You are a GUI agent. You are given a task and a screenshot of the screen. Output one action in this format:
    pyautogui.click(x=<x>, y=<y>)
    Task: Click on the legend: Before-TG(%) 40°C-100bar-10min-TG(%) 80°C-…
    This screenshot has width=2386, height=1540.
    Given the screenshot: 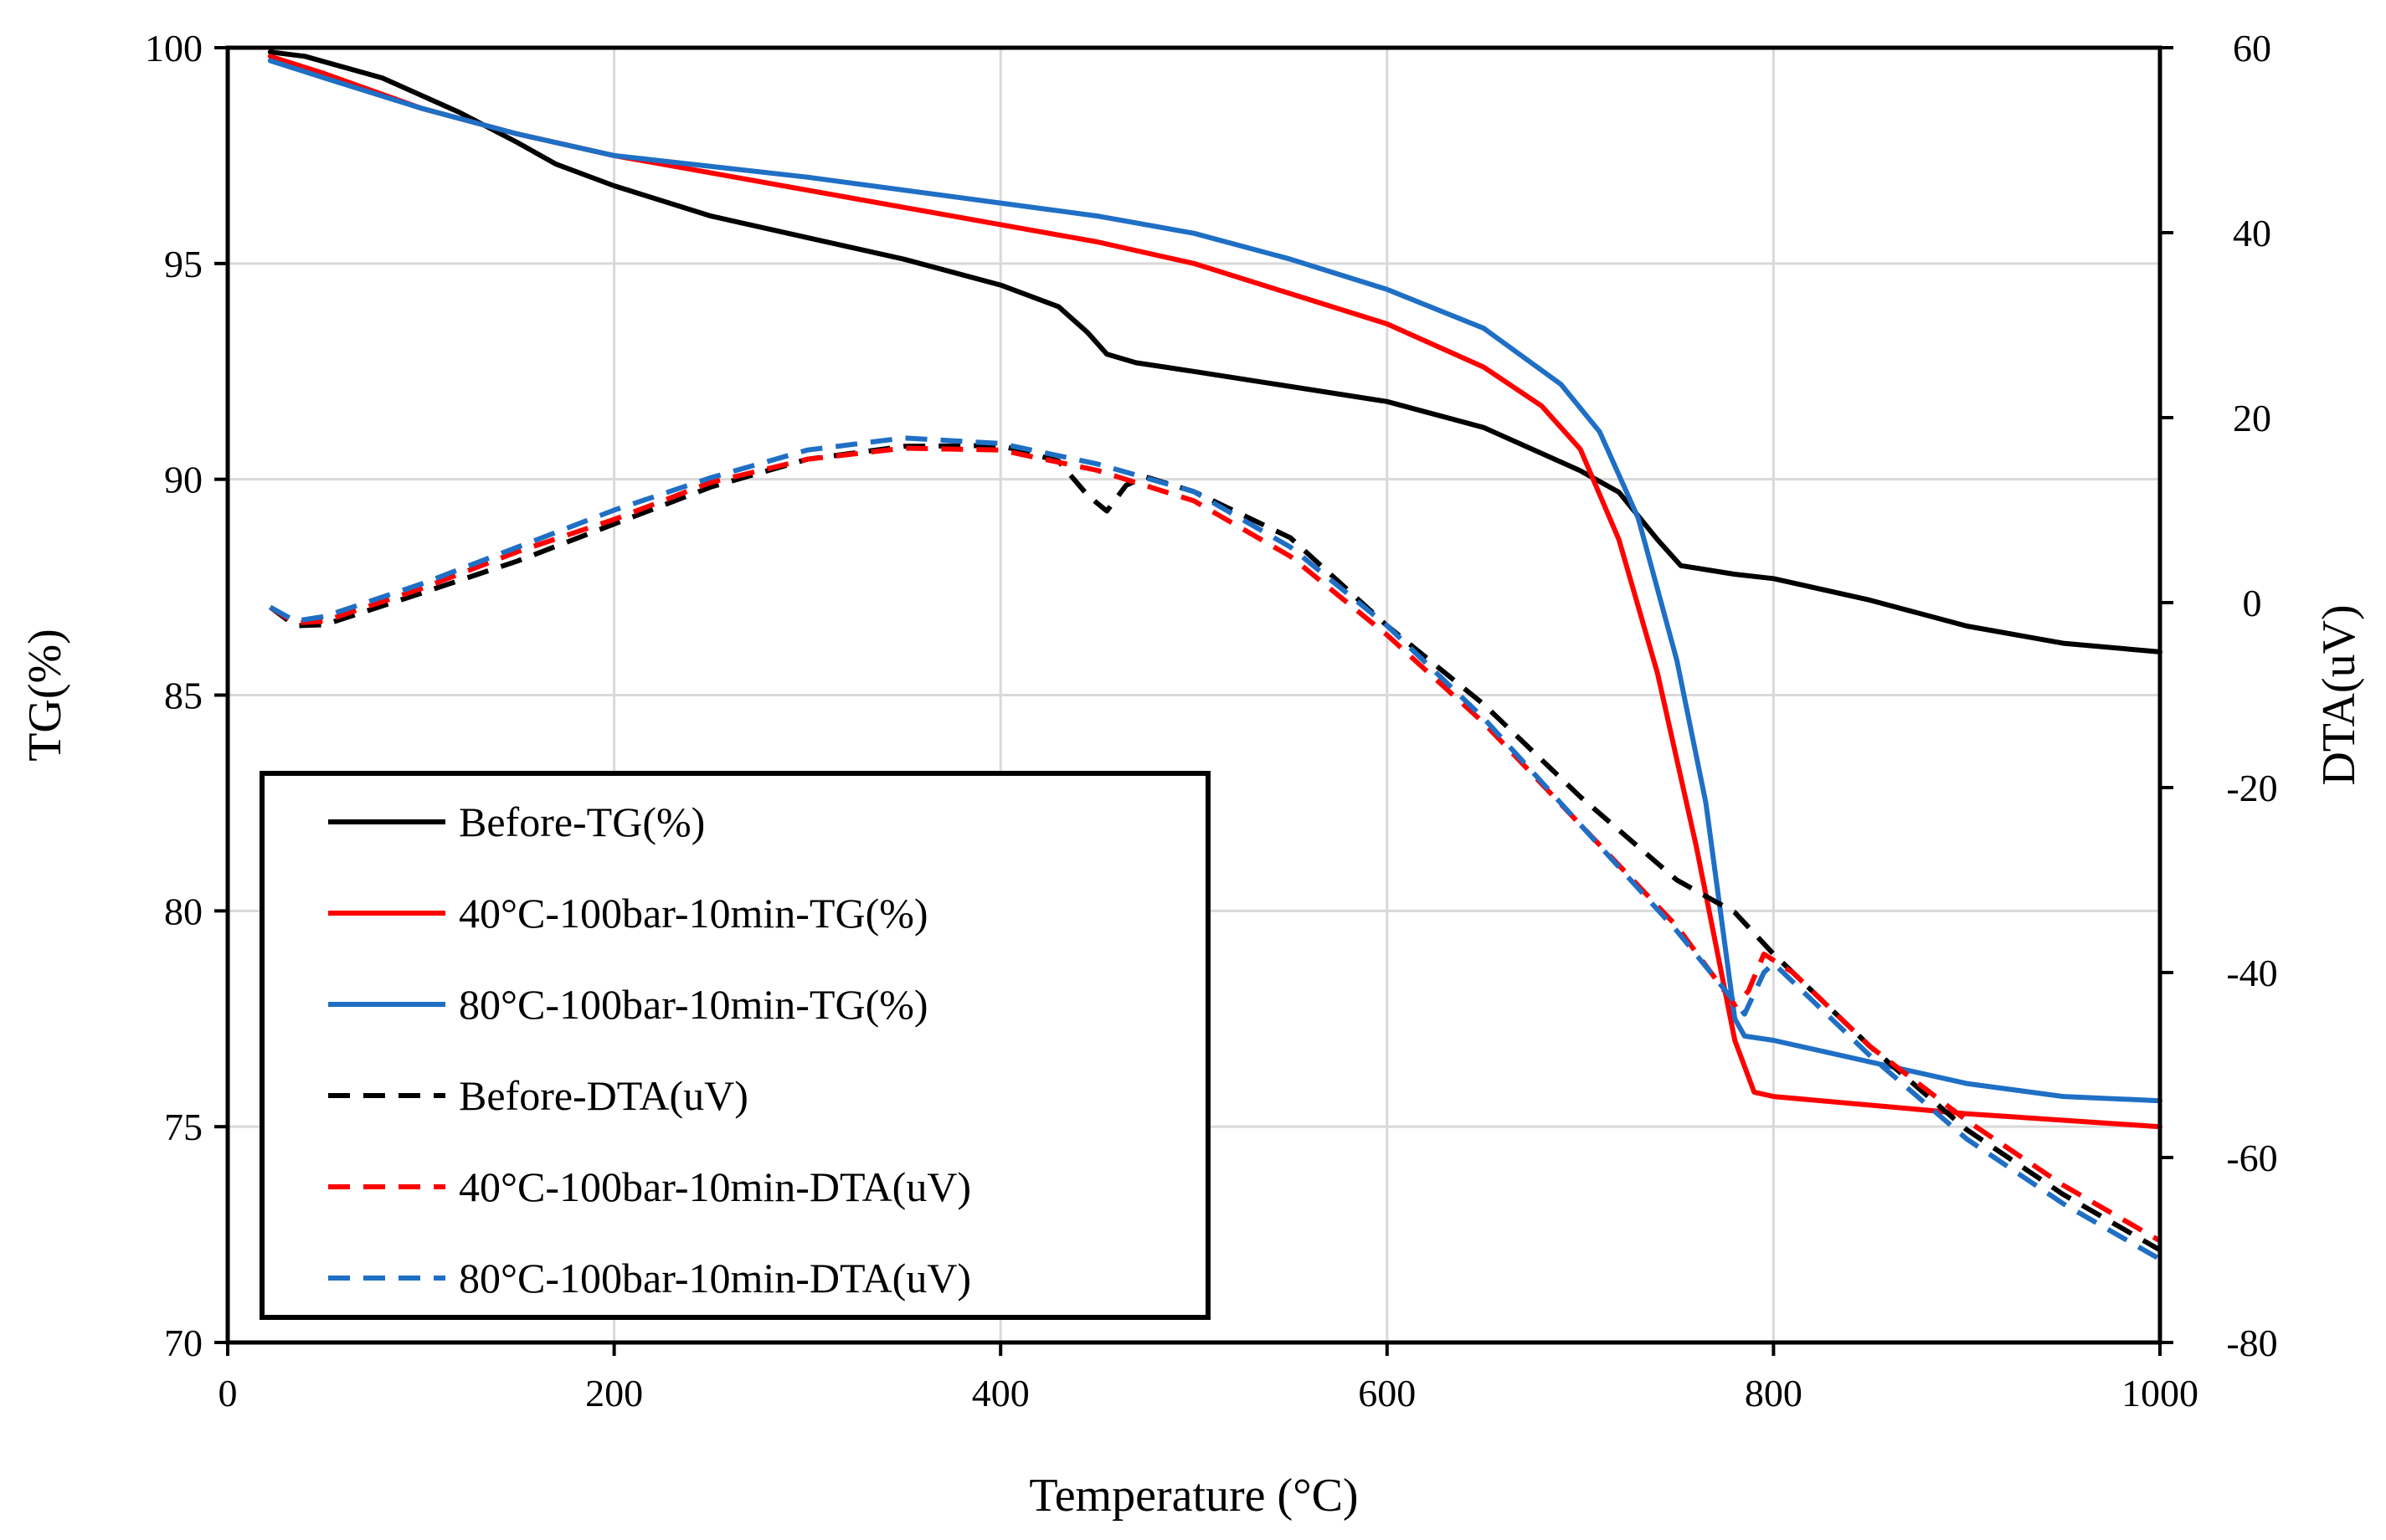 What is the action you would take?
    pyautogui.click(x=735, y=1045)
    